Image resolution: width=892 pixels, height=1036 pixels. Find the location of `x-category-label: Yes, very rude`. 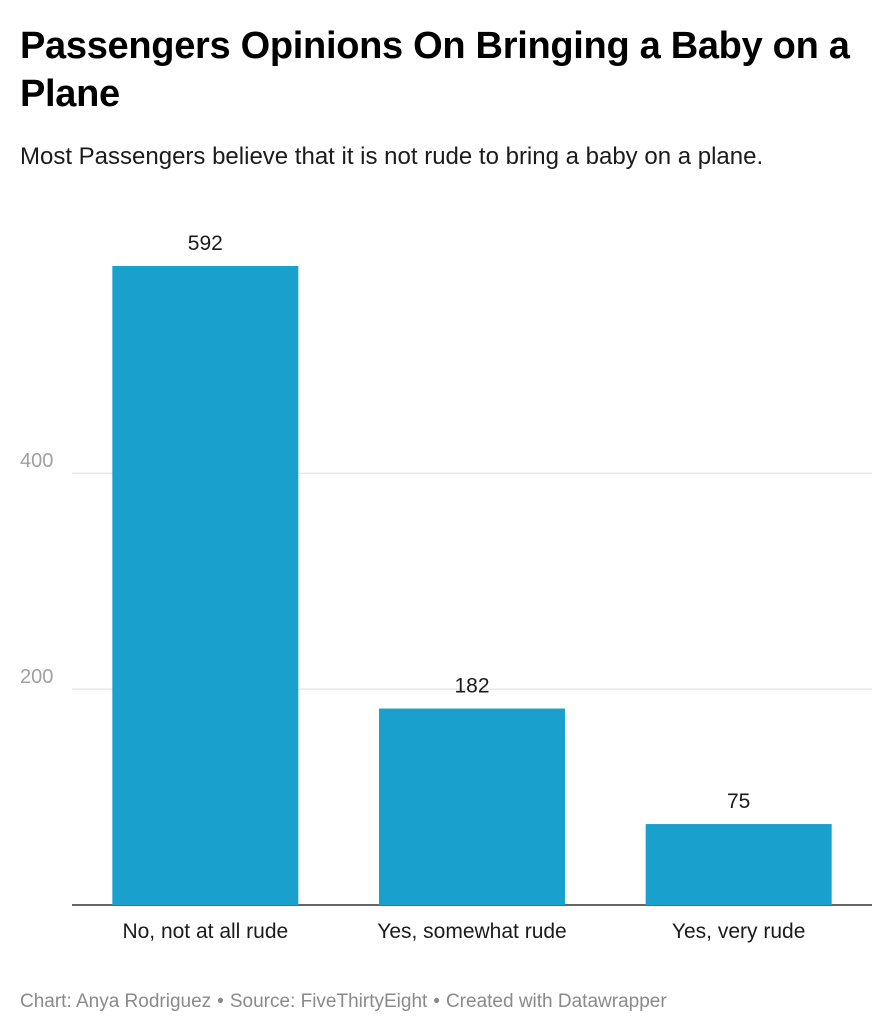

x-category-label: Yes, very rude is located at coordinates (738, 931).